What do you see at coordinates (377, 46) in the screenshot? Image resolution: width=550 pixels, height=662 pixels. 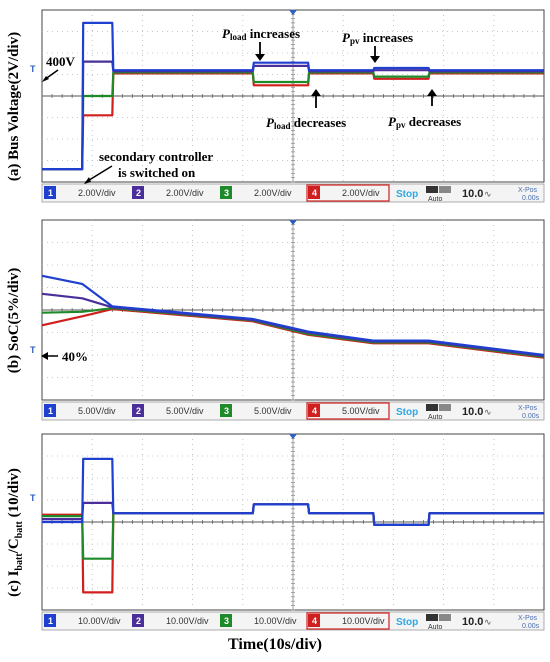 I see `annotation-ppv-increases: Ppv increases` at bounding box center [377, 46].